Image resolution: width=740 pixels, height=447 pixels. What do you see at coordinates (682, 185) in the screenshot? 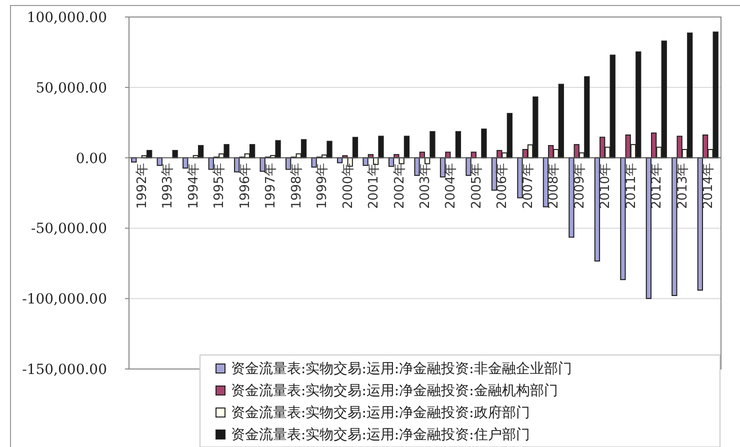
I see `x-tick-label: 2013年` at bounding box center [682, 185].